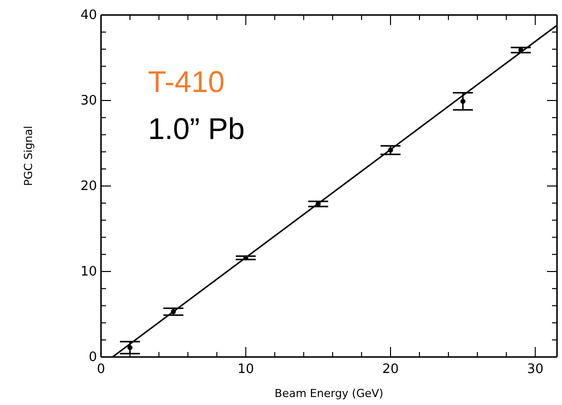 The height and width of the screenshot is (405, 562). What do you see at coordinates (92, 357) in the screenshot?
I see `y-tick-label: 0` at bounding box center [92, 357].